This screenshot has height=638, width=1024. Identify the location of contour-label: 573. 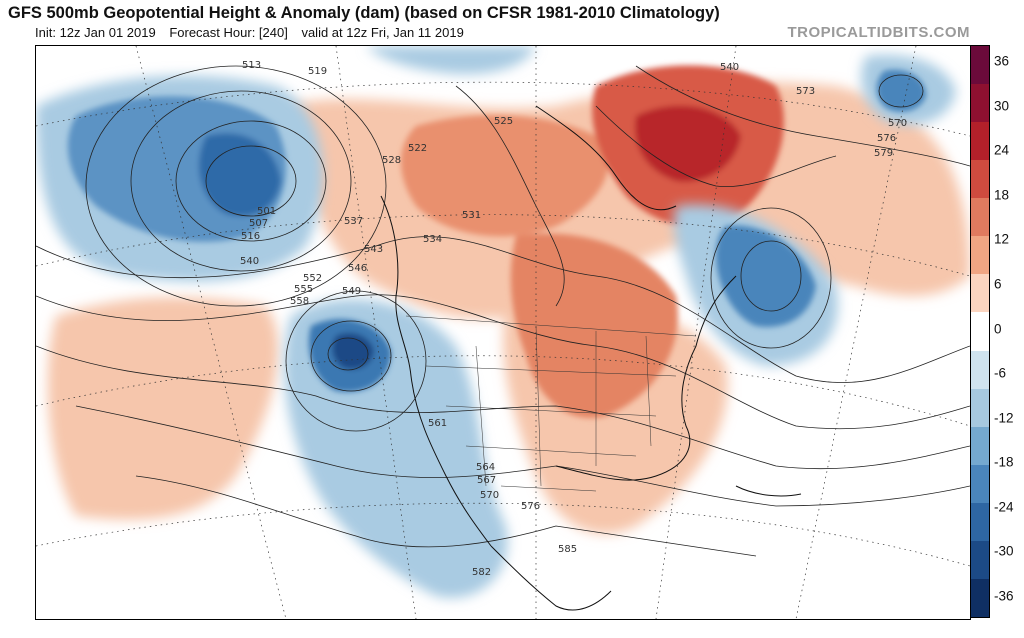
(805, 91).